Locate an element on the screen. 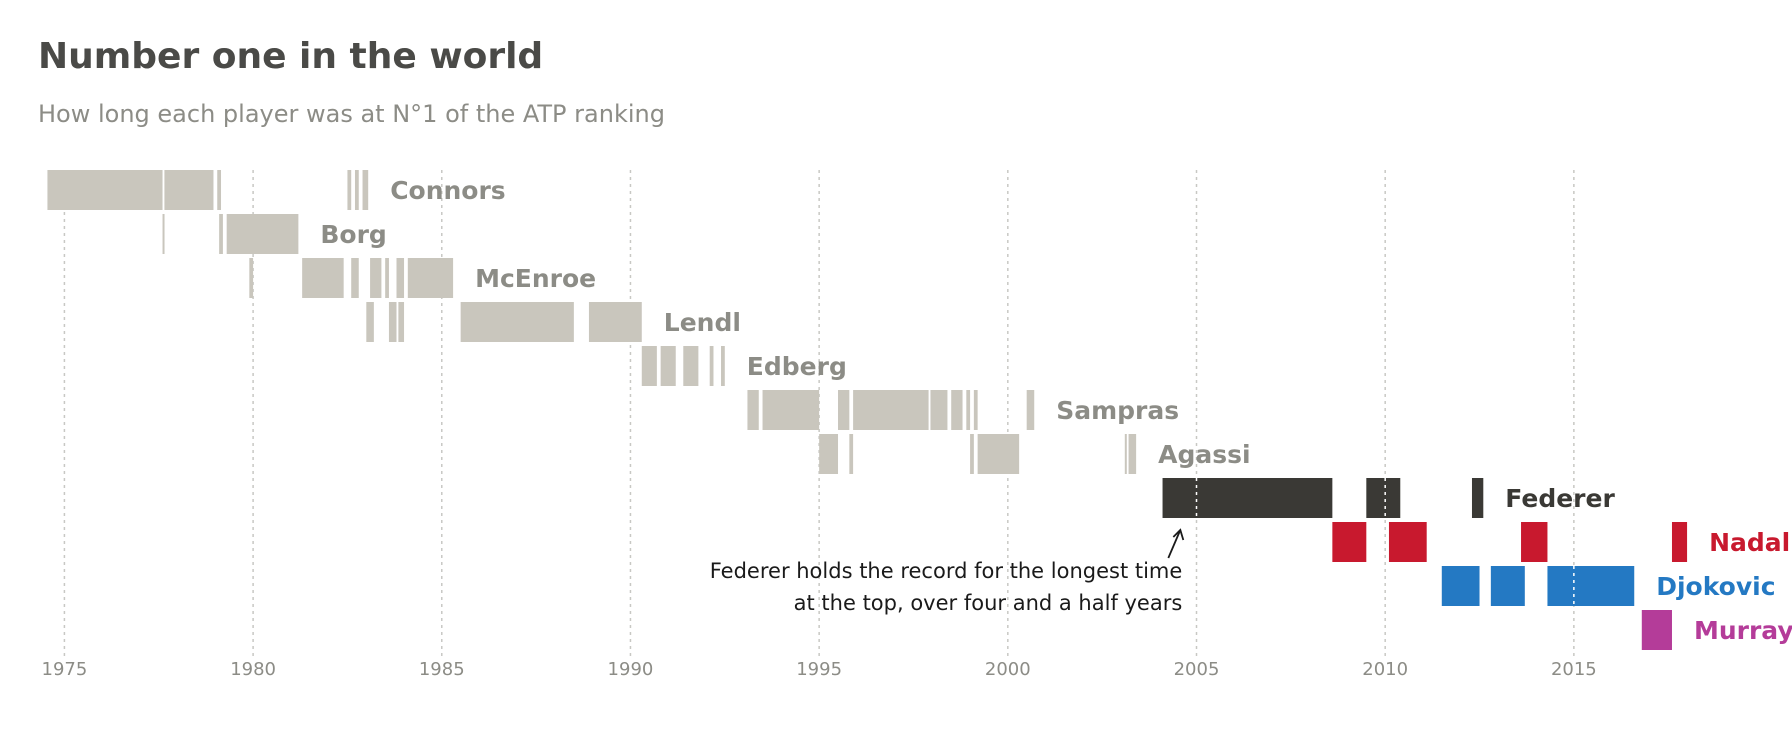 The width and height of the screenshot is (1792, 734). x-tick-label: 1980 is located at coordinates (253, 669).